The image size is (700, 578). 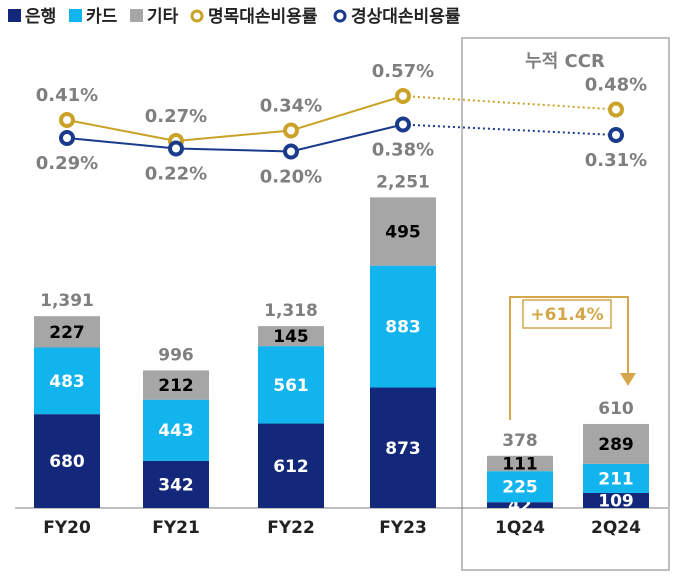 What do you see at coordinates (403, 150) in the screenshot?
I see `rate-label: 0.38%` at bounding box center [403, 150].